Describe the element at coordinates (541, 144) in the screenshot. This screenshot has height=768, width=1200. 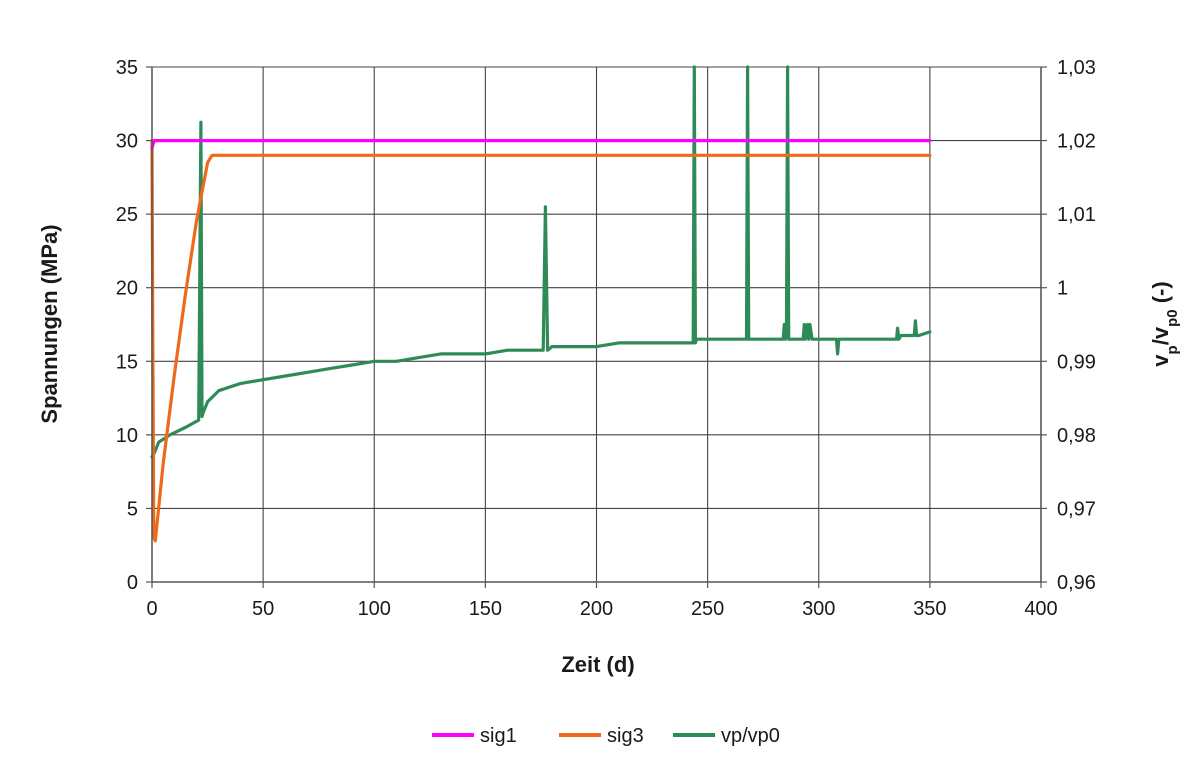
I see `series-line-sig1` at that location.